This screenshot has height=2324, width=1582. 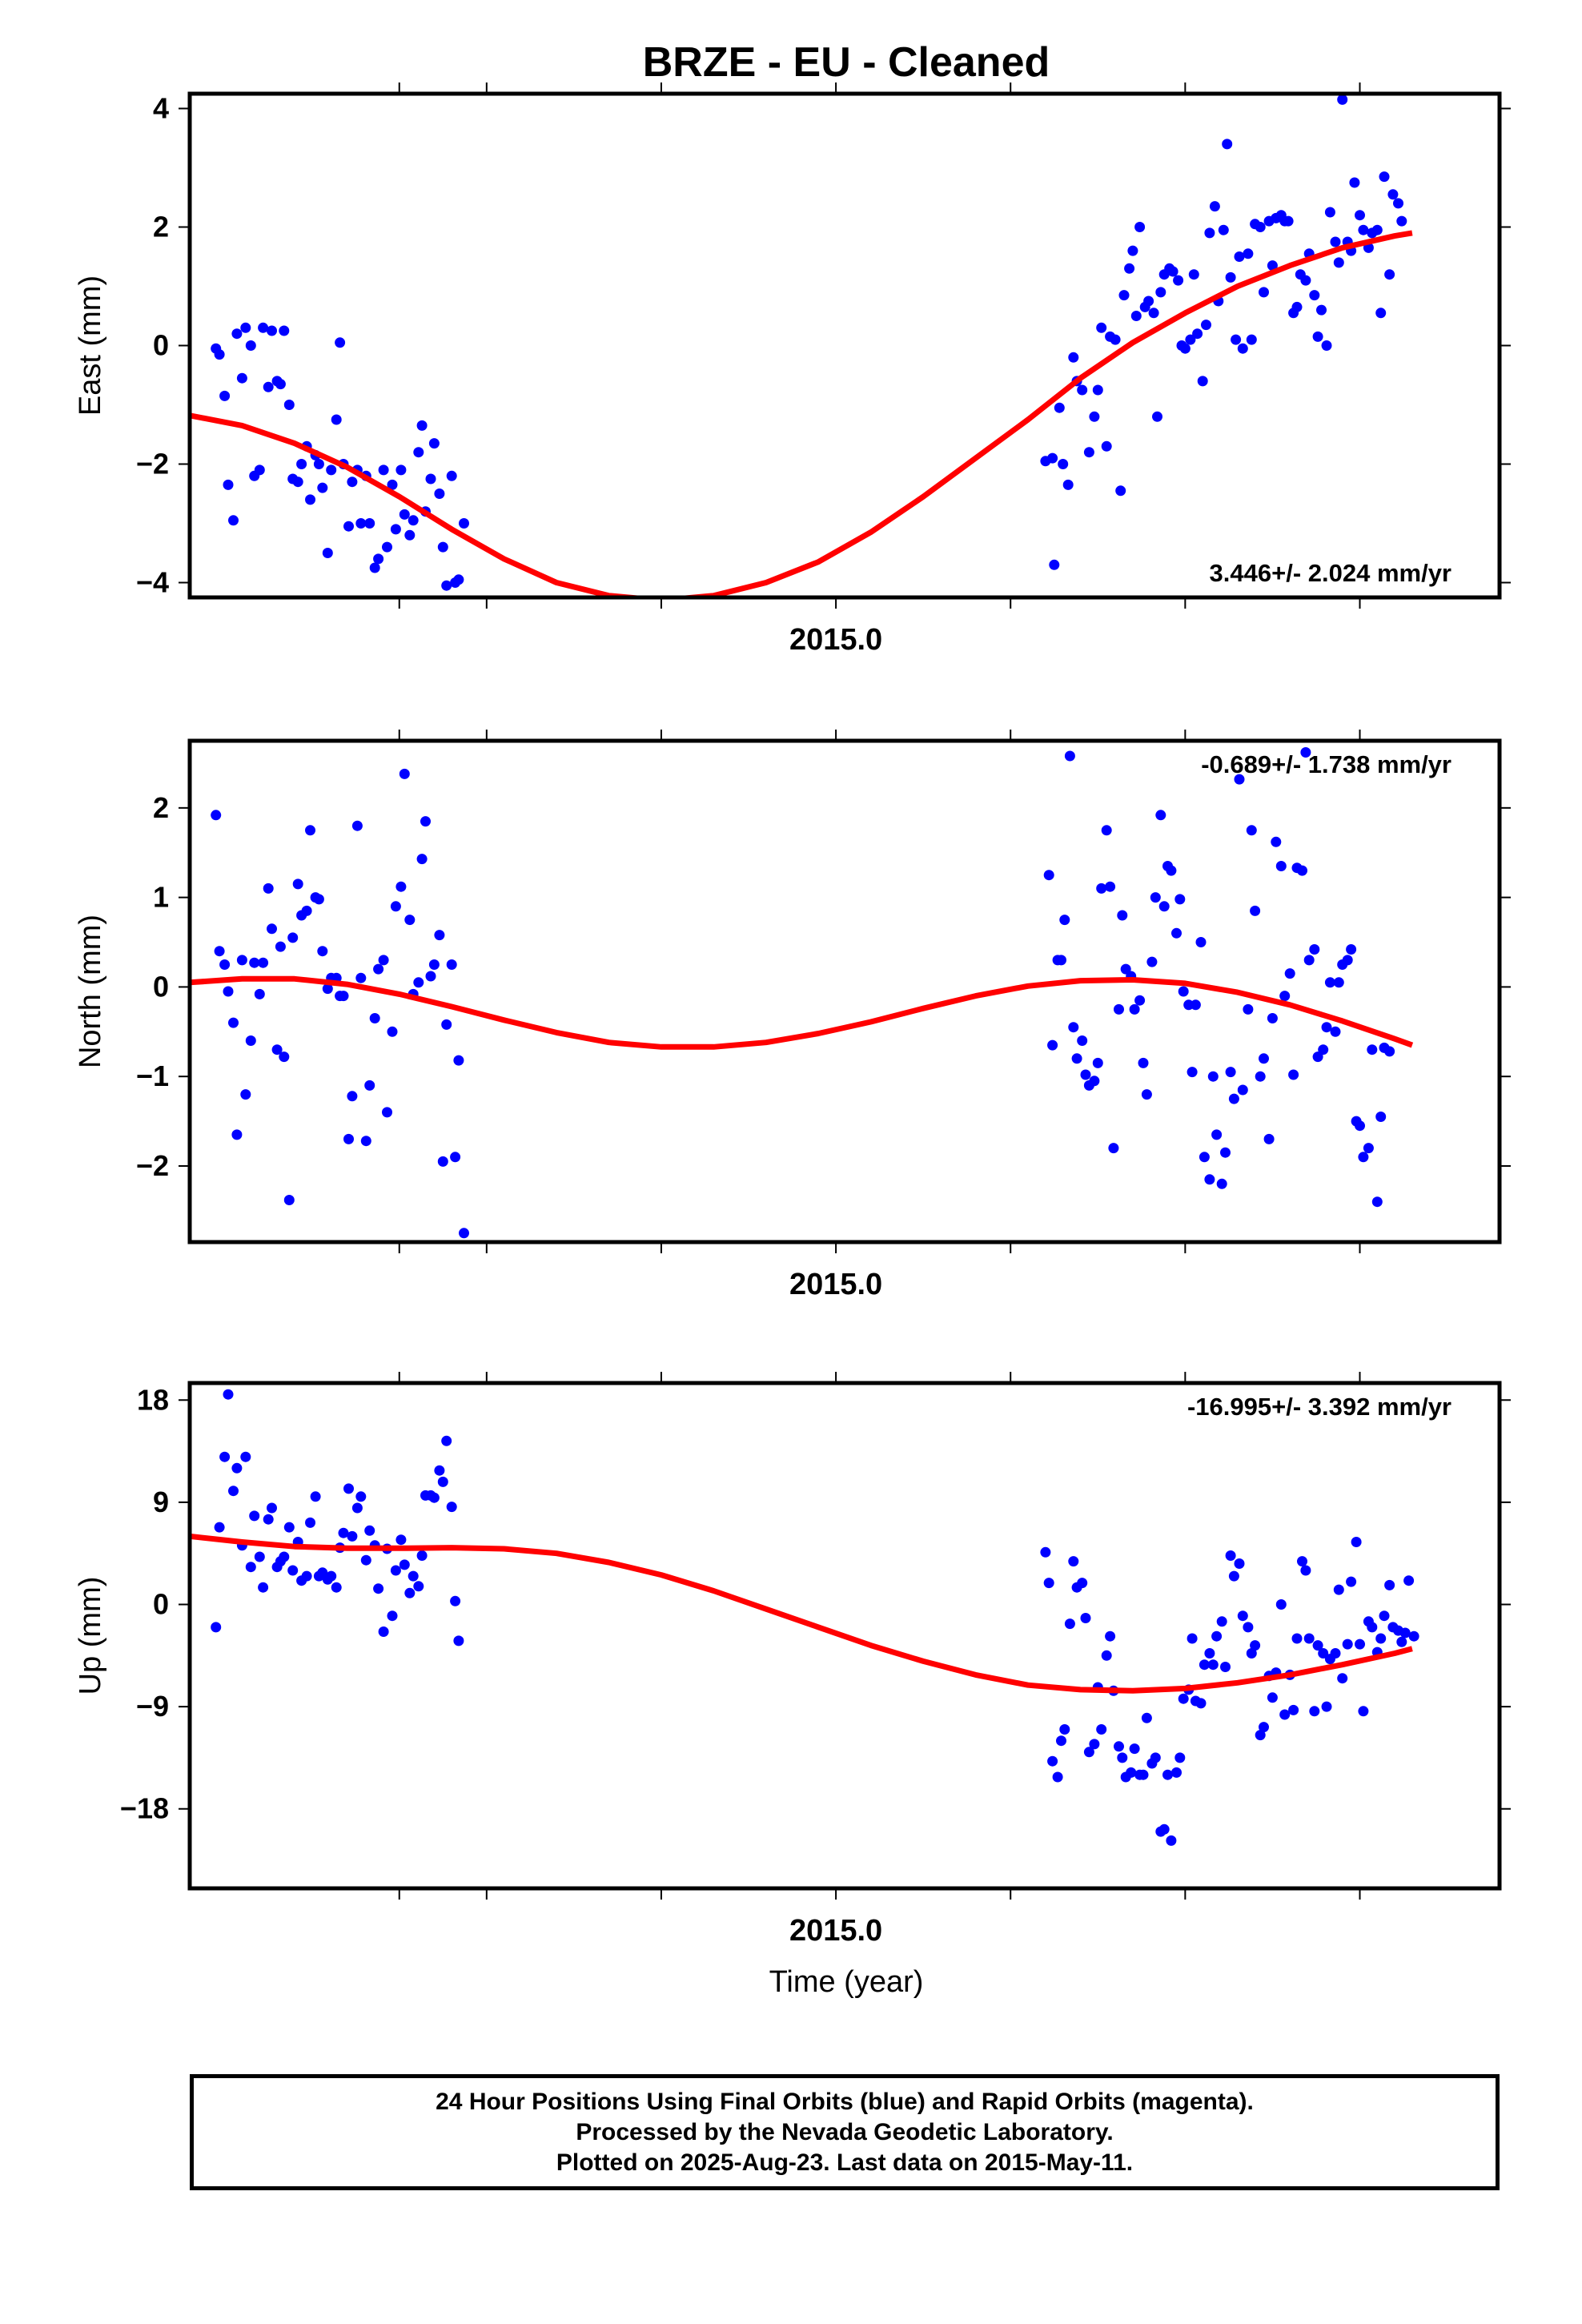 What do you see at coordinates (1319, 1407) in the screenshot?
I see `rate-label: -16.995+/- 3.392 mm/yr` at bounding box center [1319, 1407].